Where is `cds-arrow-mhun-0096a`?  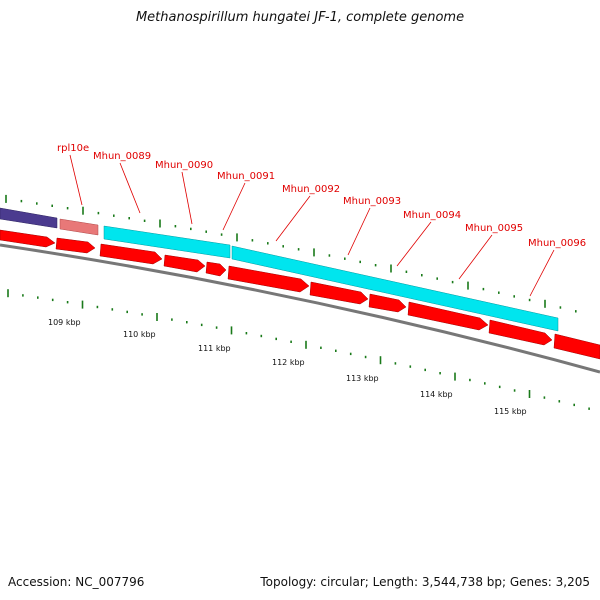
cds-arrow-mhun-0096a is located at coordinates (520, 332).